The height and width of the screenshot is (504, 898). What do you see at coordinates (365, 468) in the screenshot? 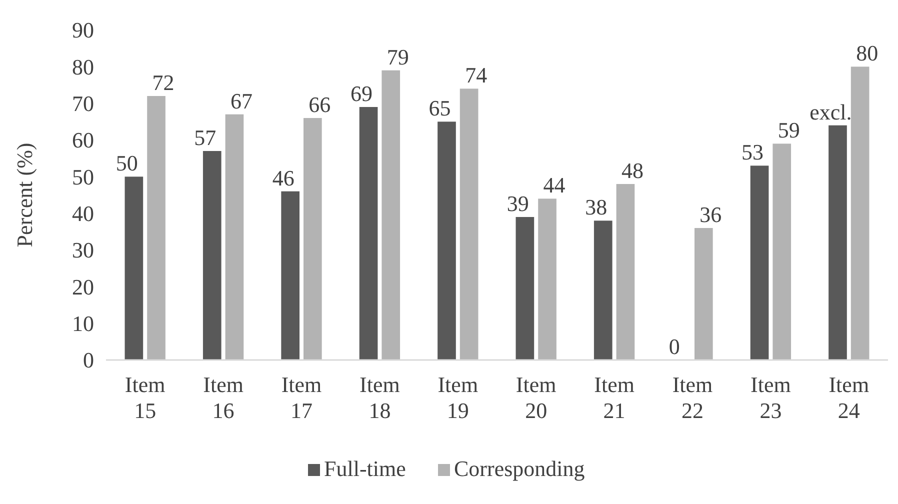
I see `legend-label: Full-time` at bounding box center [365, 468].